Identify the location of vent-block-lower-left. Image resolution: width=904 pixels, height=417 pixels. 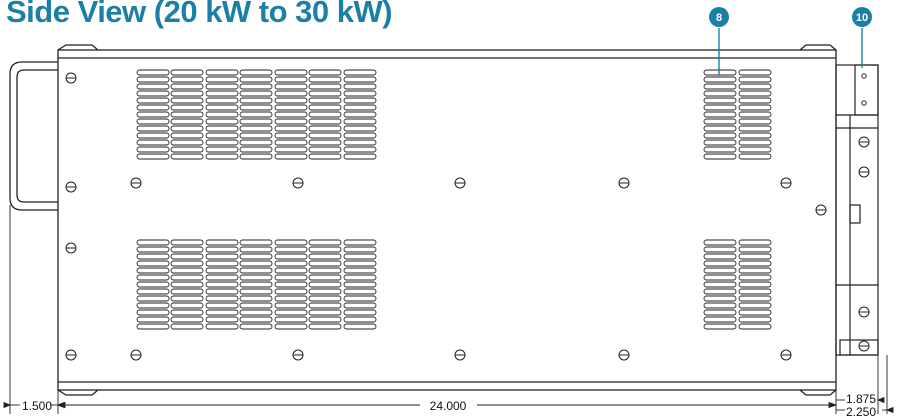
(256, 284).